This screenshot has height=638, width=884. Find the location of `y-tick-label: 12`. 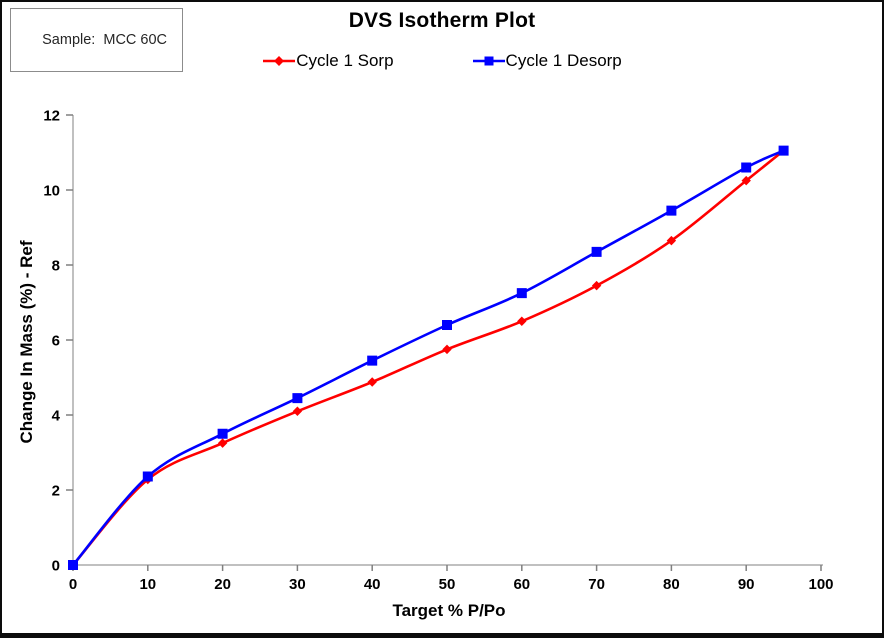

y-tick-label: 12 is located at coordinates (51, 116).